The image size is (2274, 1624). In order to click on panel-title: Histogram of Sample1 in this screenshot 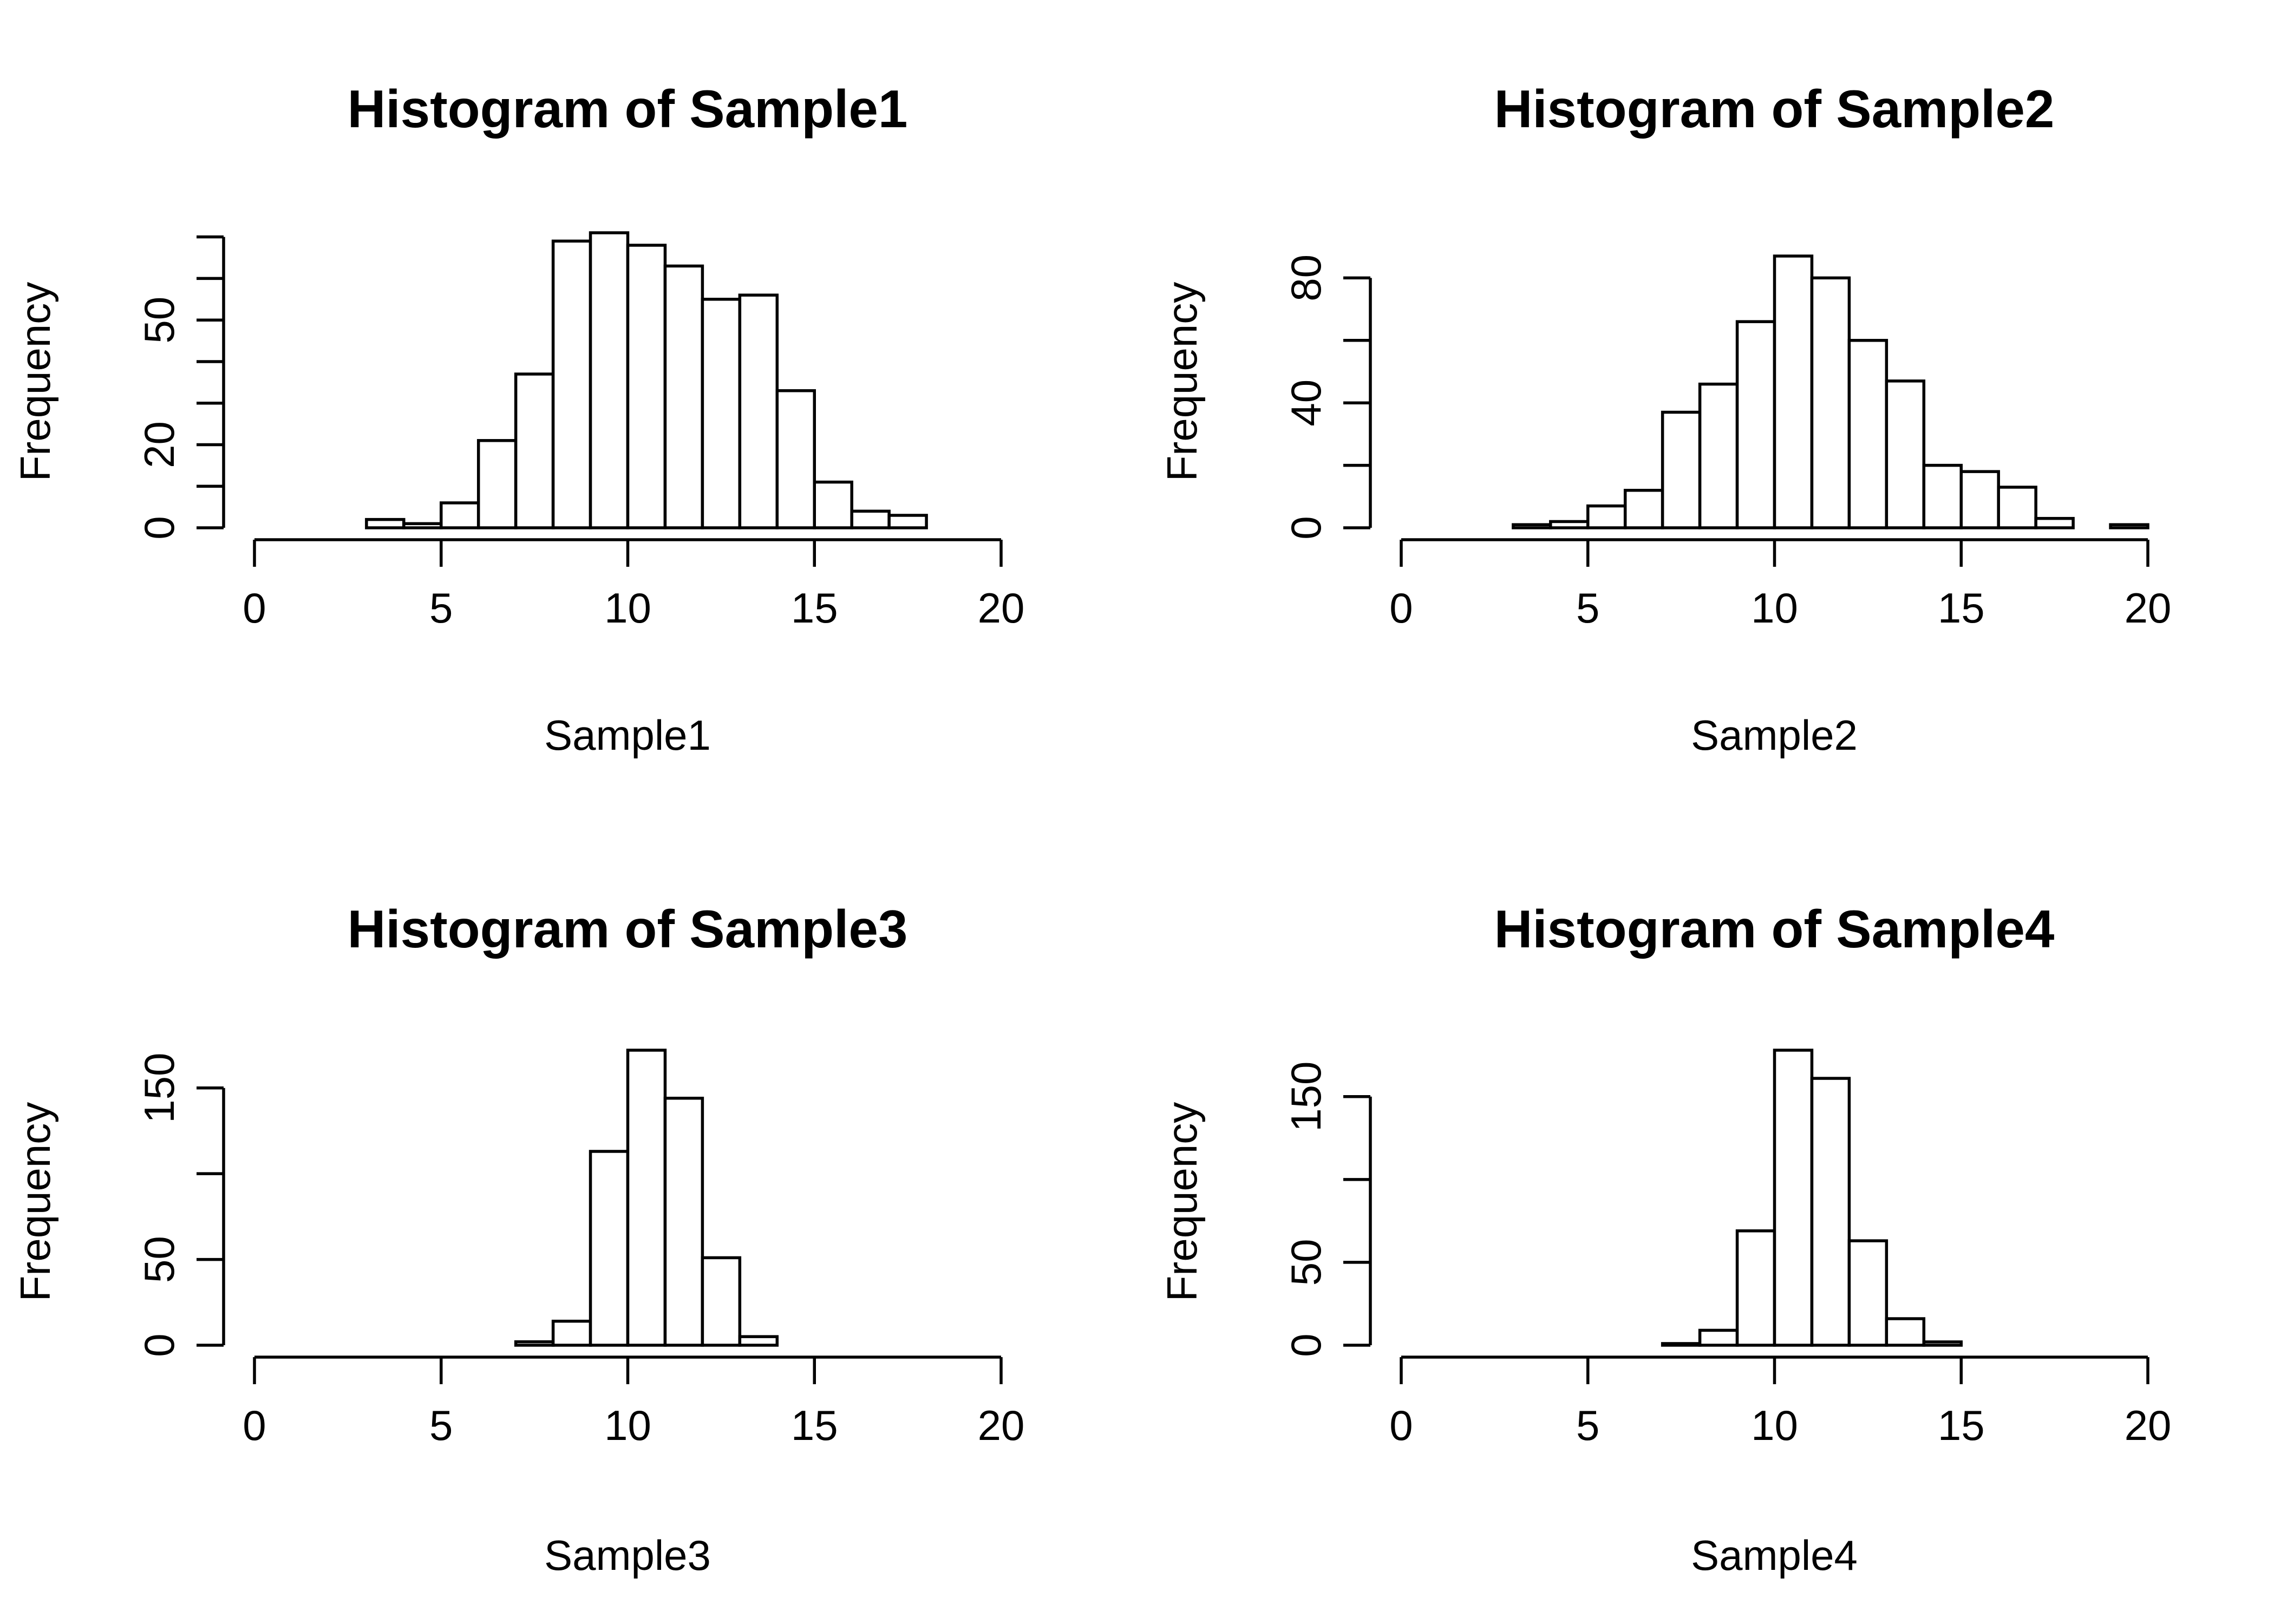, I will do `click(628, 109)`.